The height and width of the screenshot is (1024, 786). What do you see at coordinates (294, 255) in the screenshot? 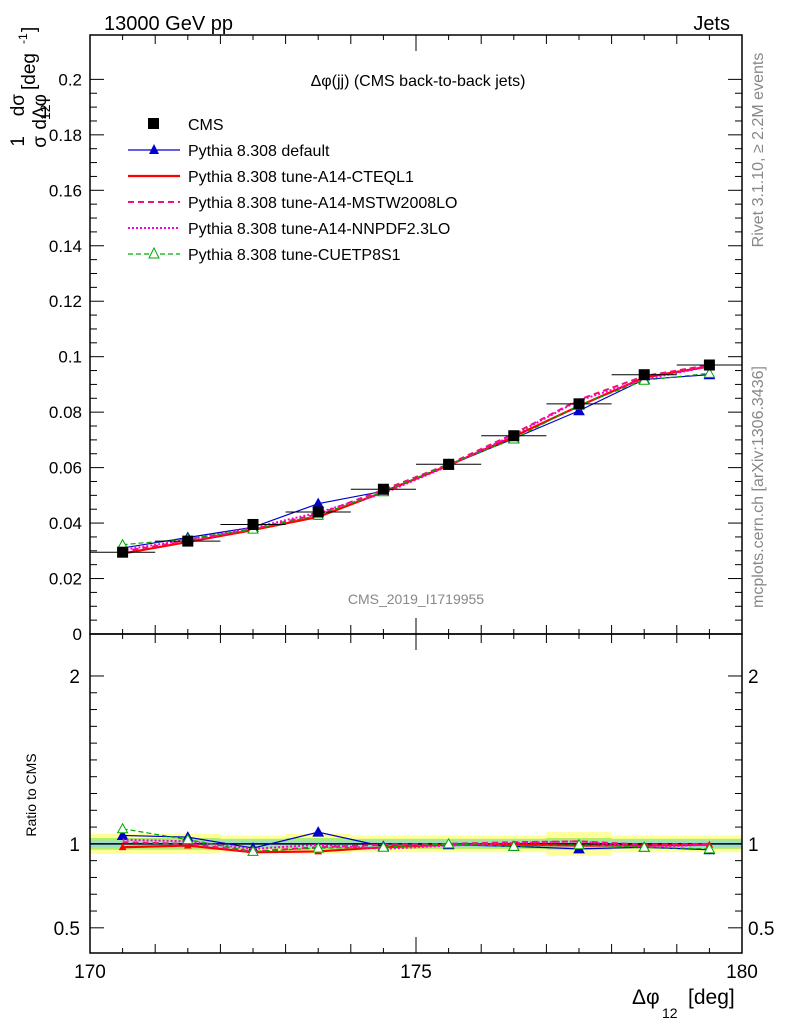
I see `legend-label-cuetp8s1: Pythia 8.308 tune-CUETP8S1` at bounding box center [294, 255].